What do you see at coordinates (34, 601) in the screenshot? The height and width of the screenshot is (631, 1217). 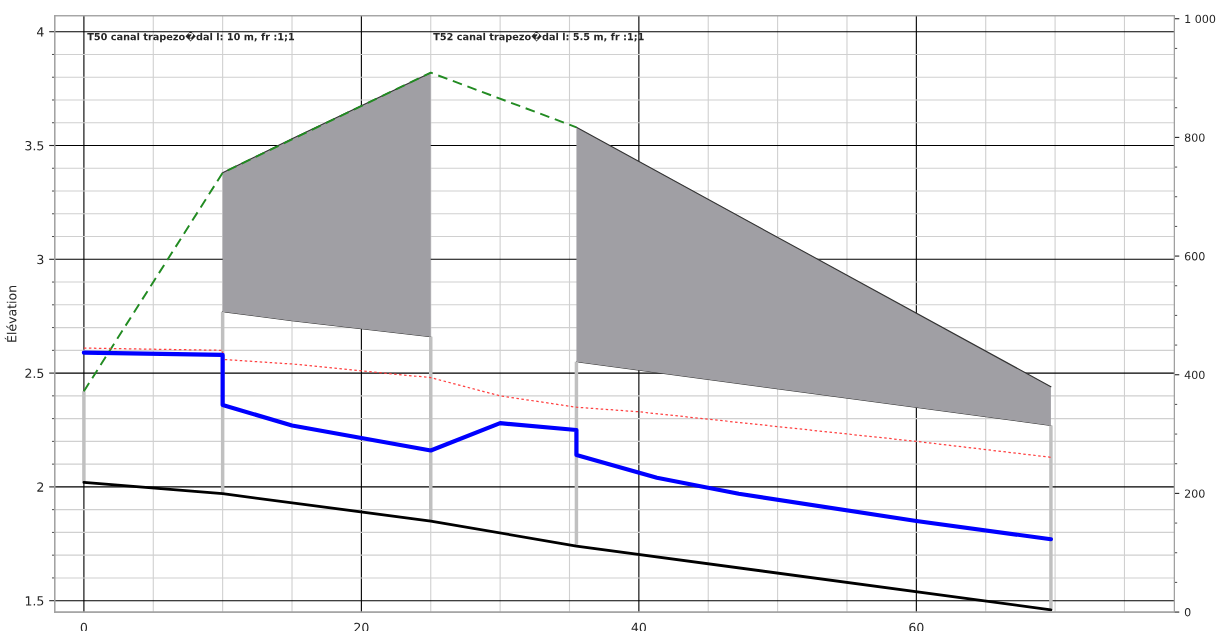 I see `y-tick-label: 1.5` at bounding box center [34, 601].